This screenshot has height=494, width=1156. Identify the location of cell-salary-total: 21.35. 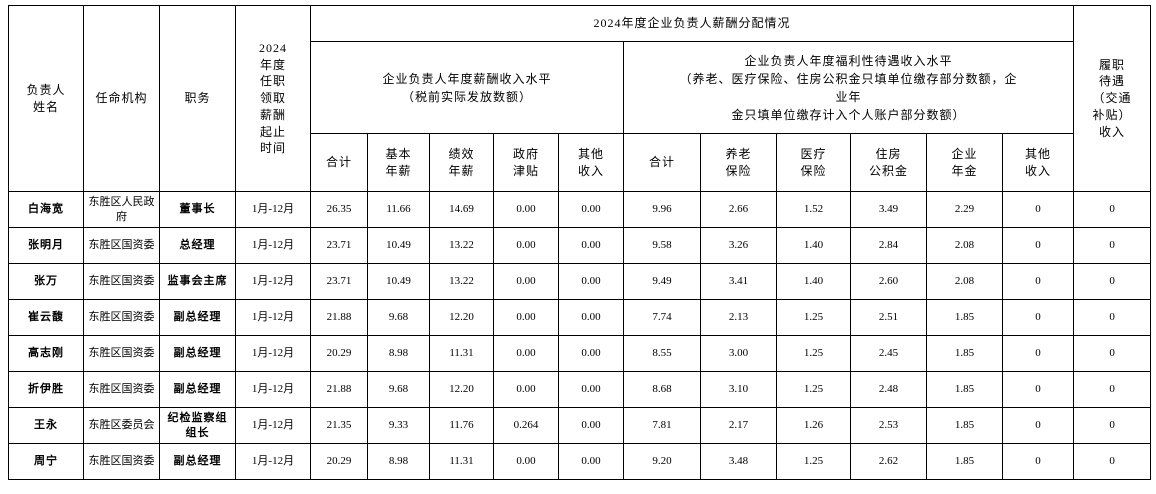
(339, 425).